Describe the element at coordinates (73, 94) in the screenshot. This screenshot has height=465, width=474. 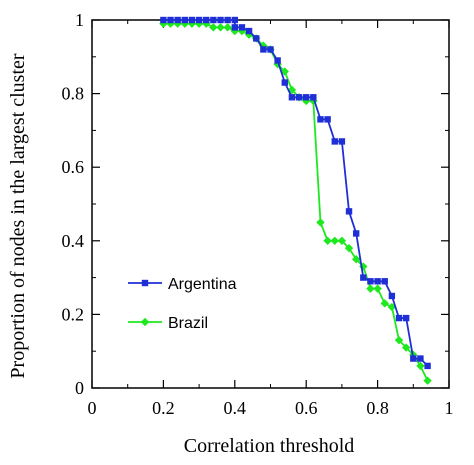
I see `y-tick-label: 0.8` at that location.